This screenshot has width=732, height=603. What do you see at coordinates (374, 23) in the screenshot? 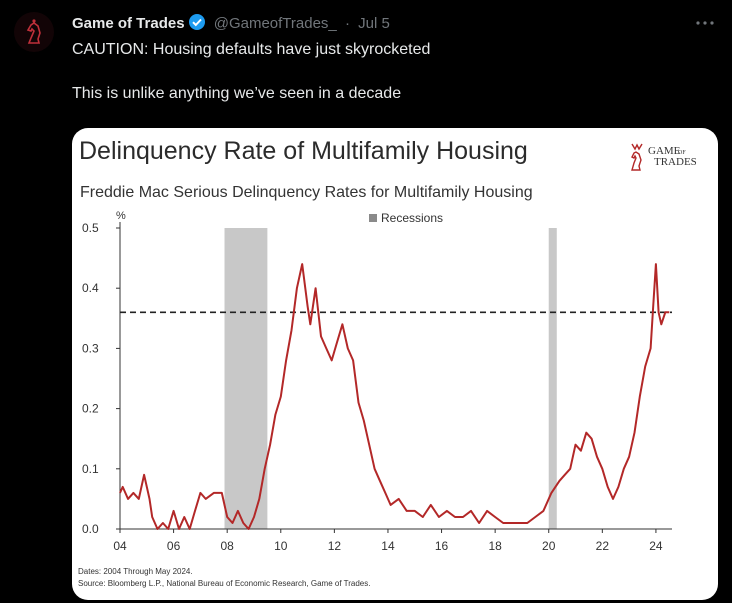
I see `tweet-date: Jul 5` at bounding box center [374, 23].